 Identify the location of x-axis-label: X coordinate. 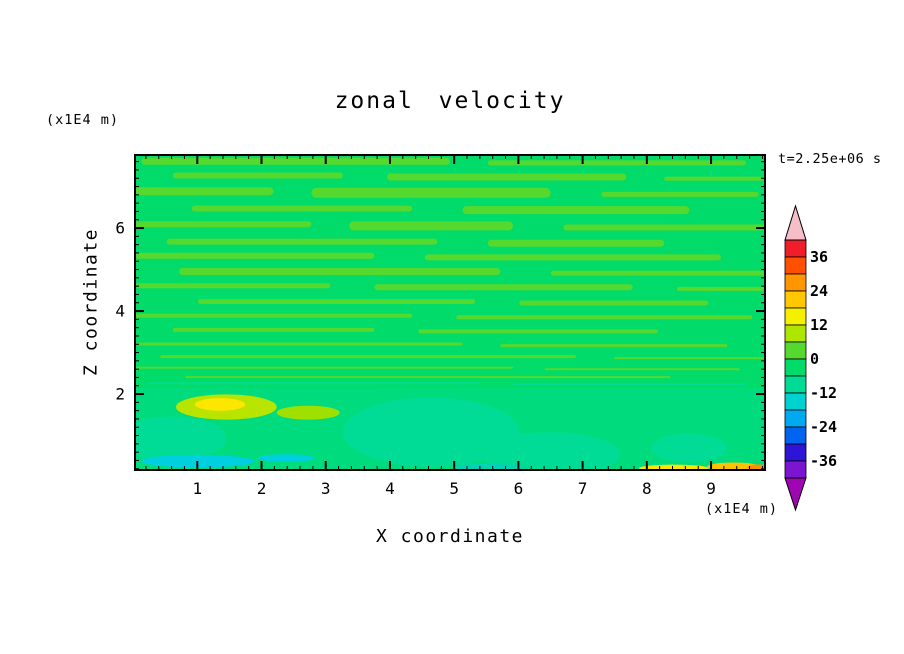
(450, 536).